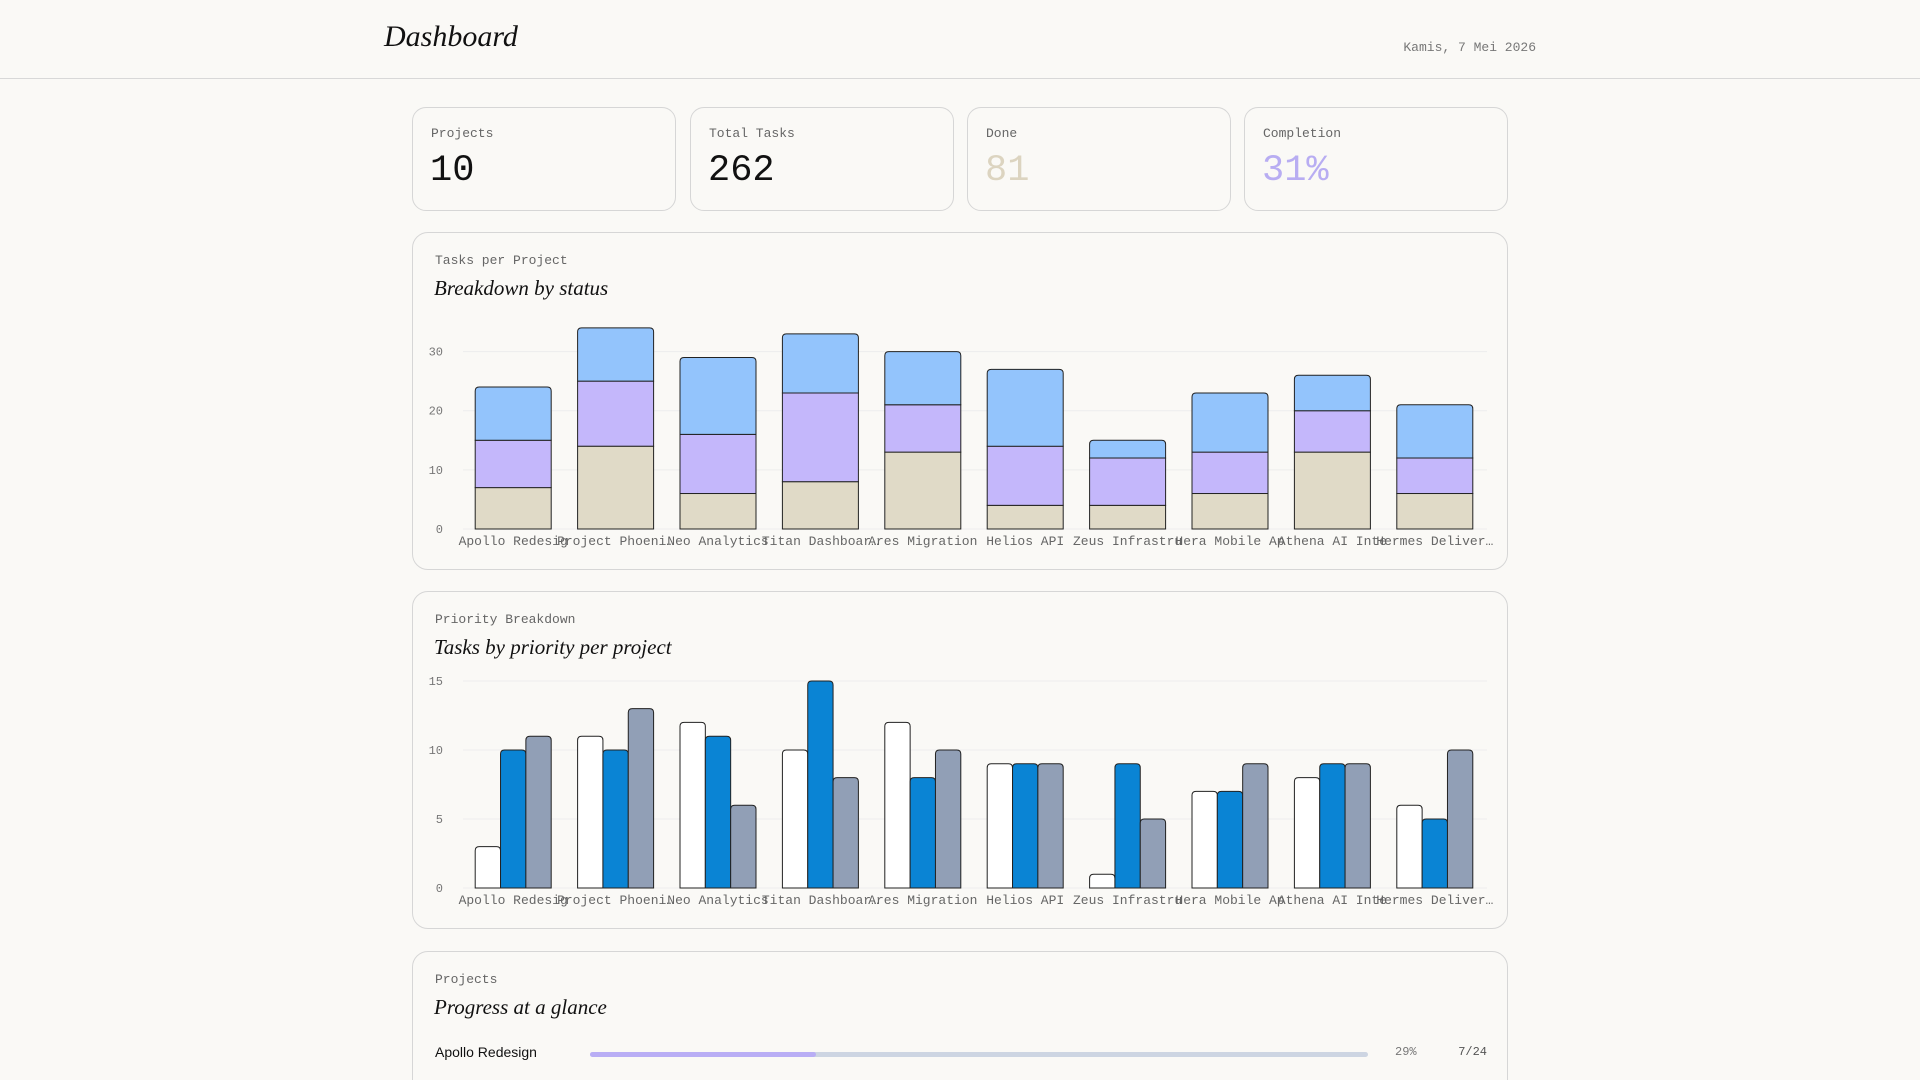 This screenshot has height=1080, width=1920. I want to click on x-tick-label: Hera Mobile Ap, so click(1229, 900).